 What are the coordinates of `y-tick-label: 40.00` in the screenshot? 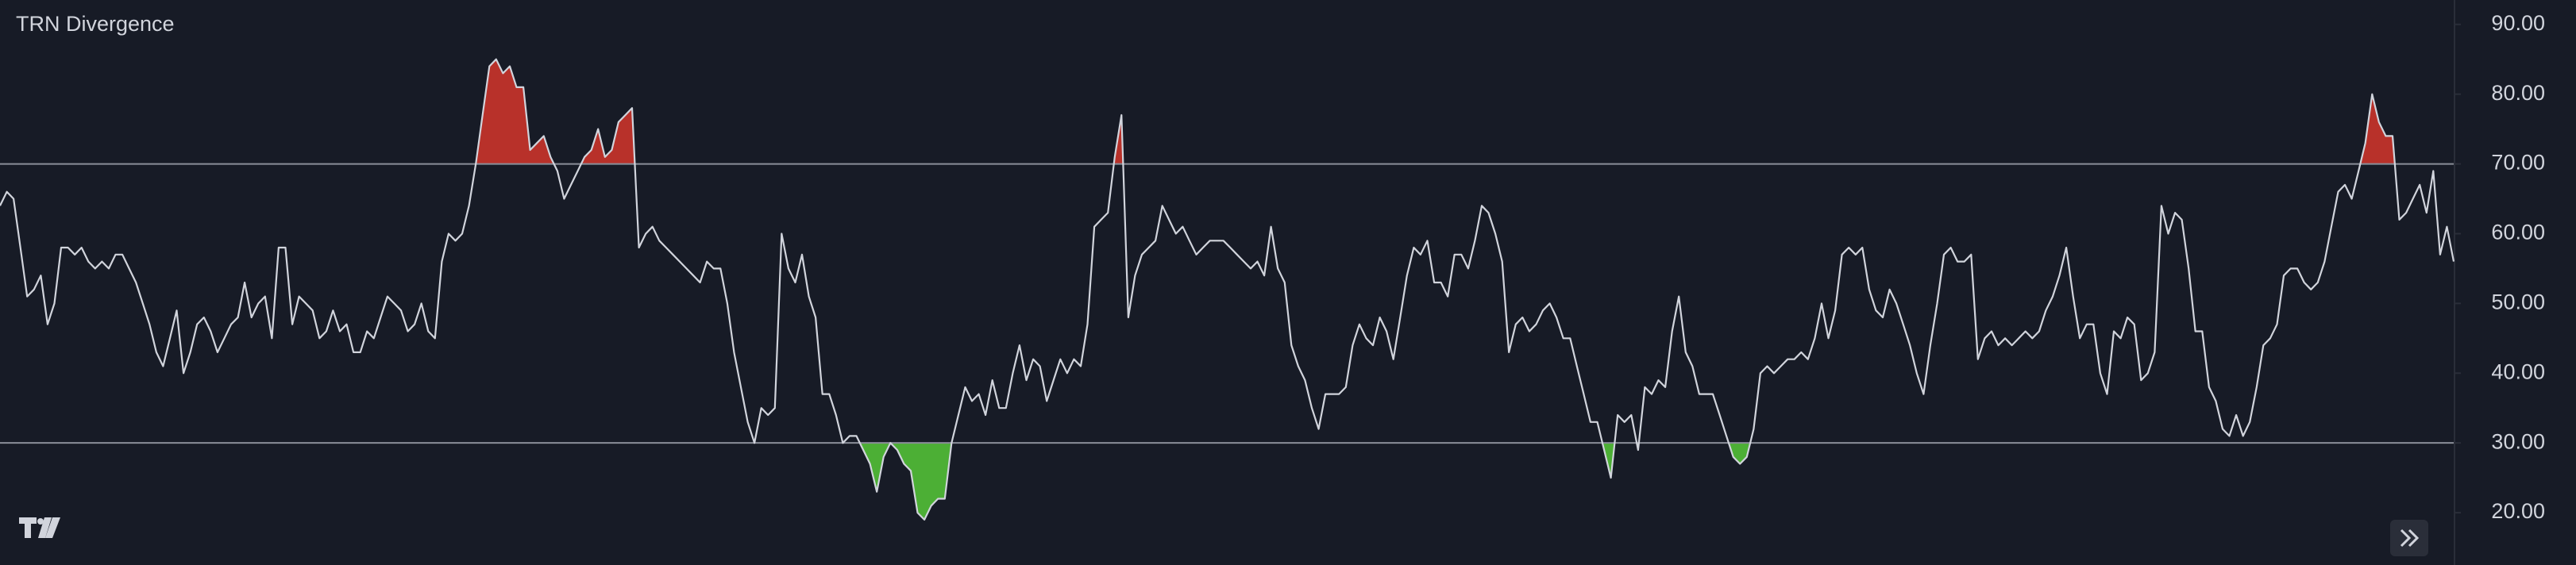 It's located at (2518, 371).